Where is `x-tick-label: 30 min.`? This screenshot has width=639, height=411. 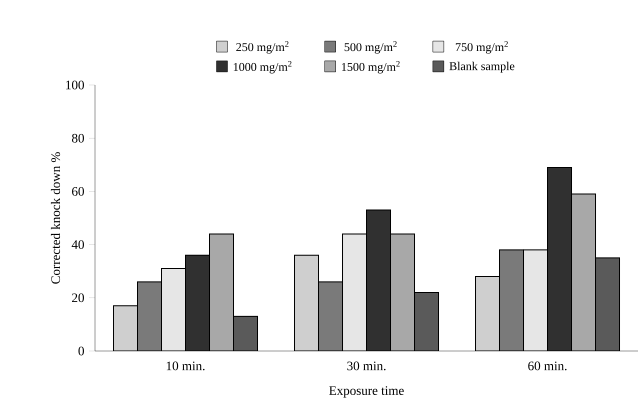
x-tick-label: 30 min. is located at coordinates (366, 366).